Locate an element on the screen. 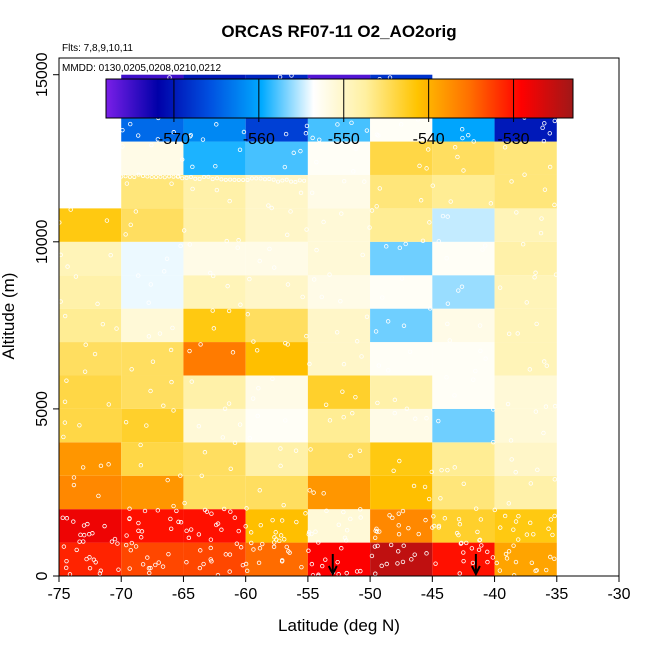 The height and width of the screenshot is (650, 650). x-tick-label: -55 is located at coordinates (307, 594).